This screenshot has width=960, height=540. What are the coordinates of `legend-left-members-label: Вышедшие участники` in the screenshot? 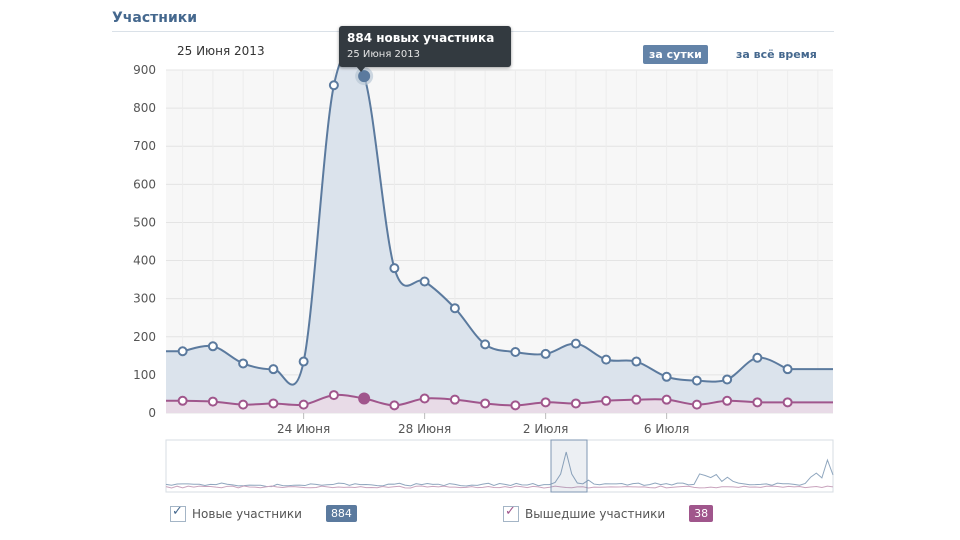 It's located at (595, 513).